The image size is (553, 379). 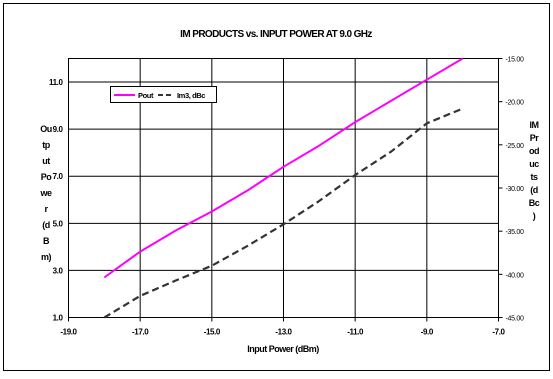 I want to click on y-axis-label-line: we, so click(x=45, y=193).